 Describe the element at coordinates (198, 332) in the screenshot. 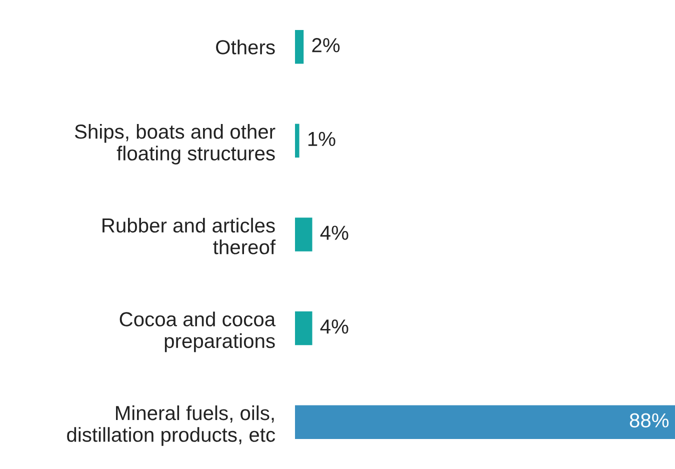

I see `y-tick-label: Cocoa and cocoa preparations` at that location.